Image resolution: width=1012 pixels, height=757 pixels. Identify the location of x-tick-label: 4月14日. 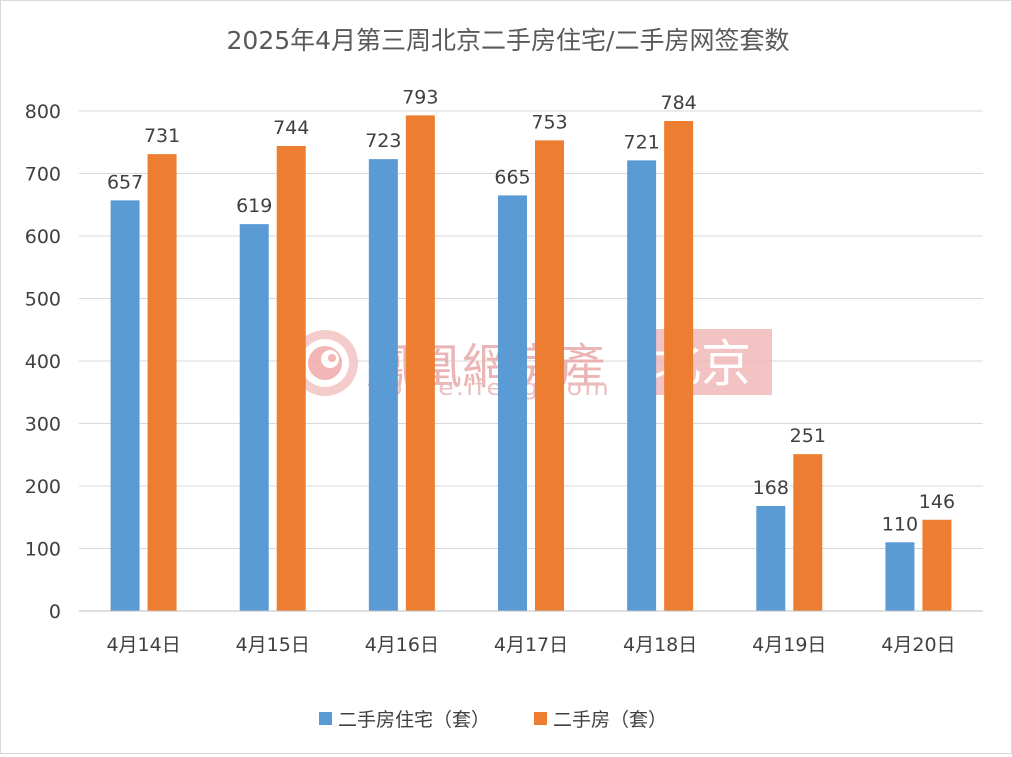
(143, 645).